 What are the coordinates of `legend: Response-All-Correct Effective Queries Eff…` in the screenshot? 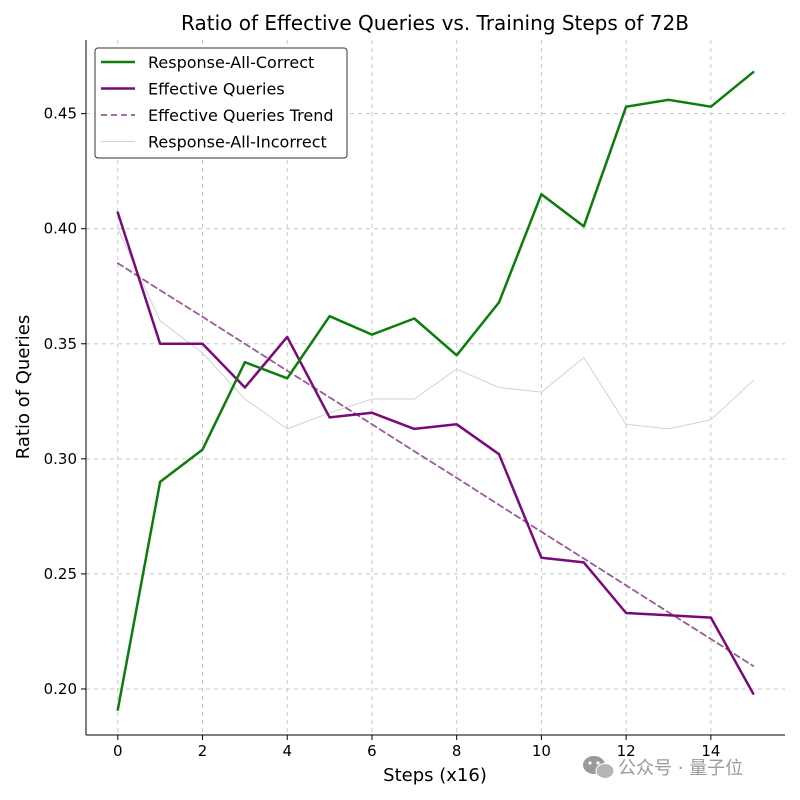 It's located at (221, 103).